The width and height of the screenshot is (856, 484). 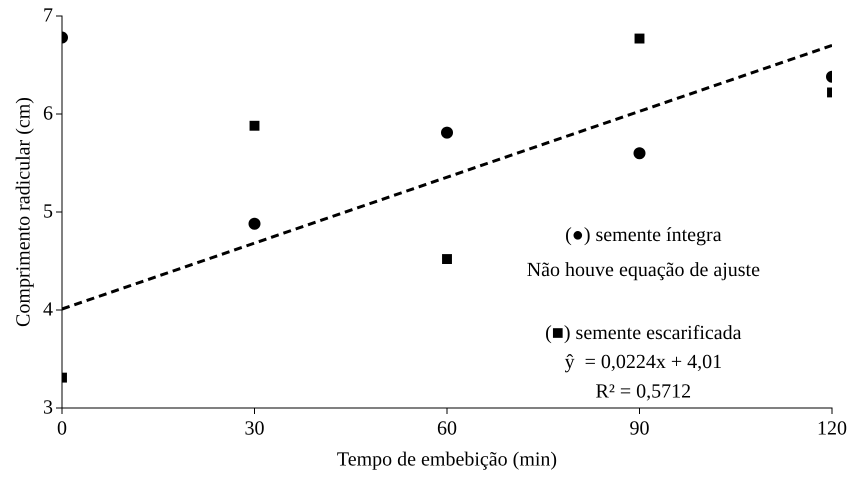 I want to click on x-tick-label: 30, so click(x=254, y=428).